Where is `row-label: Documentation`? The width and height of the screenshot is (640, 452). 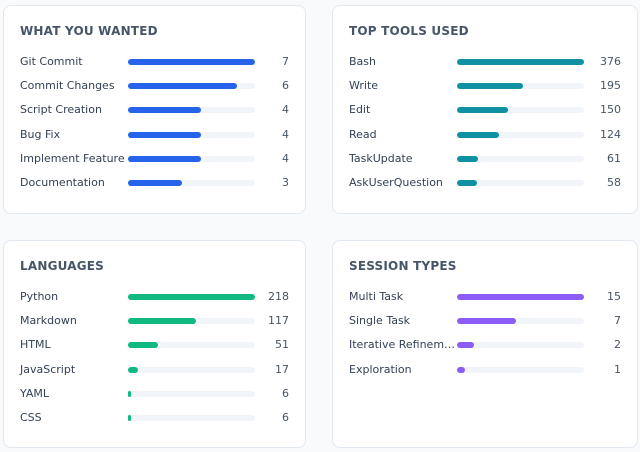 row-label: Documentation is located at coordinates (62, 182).